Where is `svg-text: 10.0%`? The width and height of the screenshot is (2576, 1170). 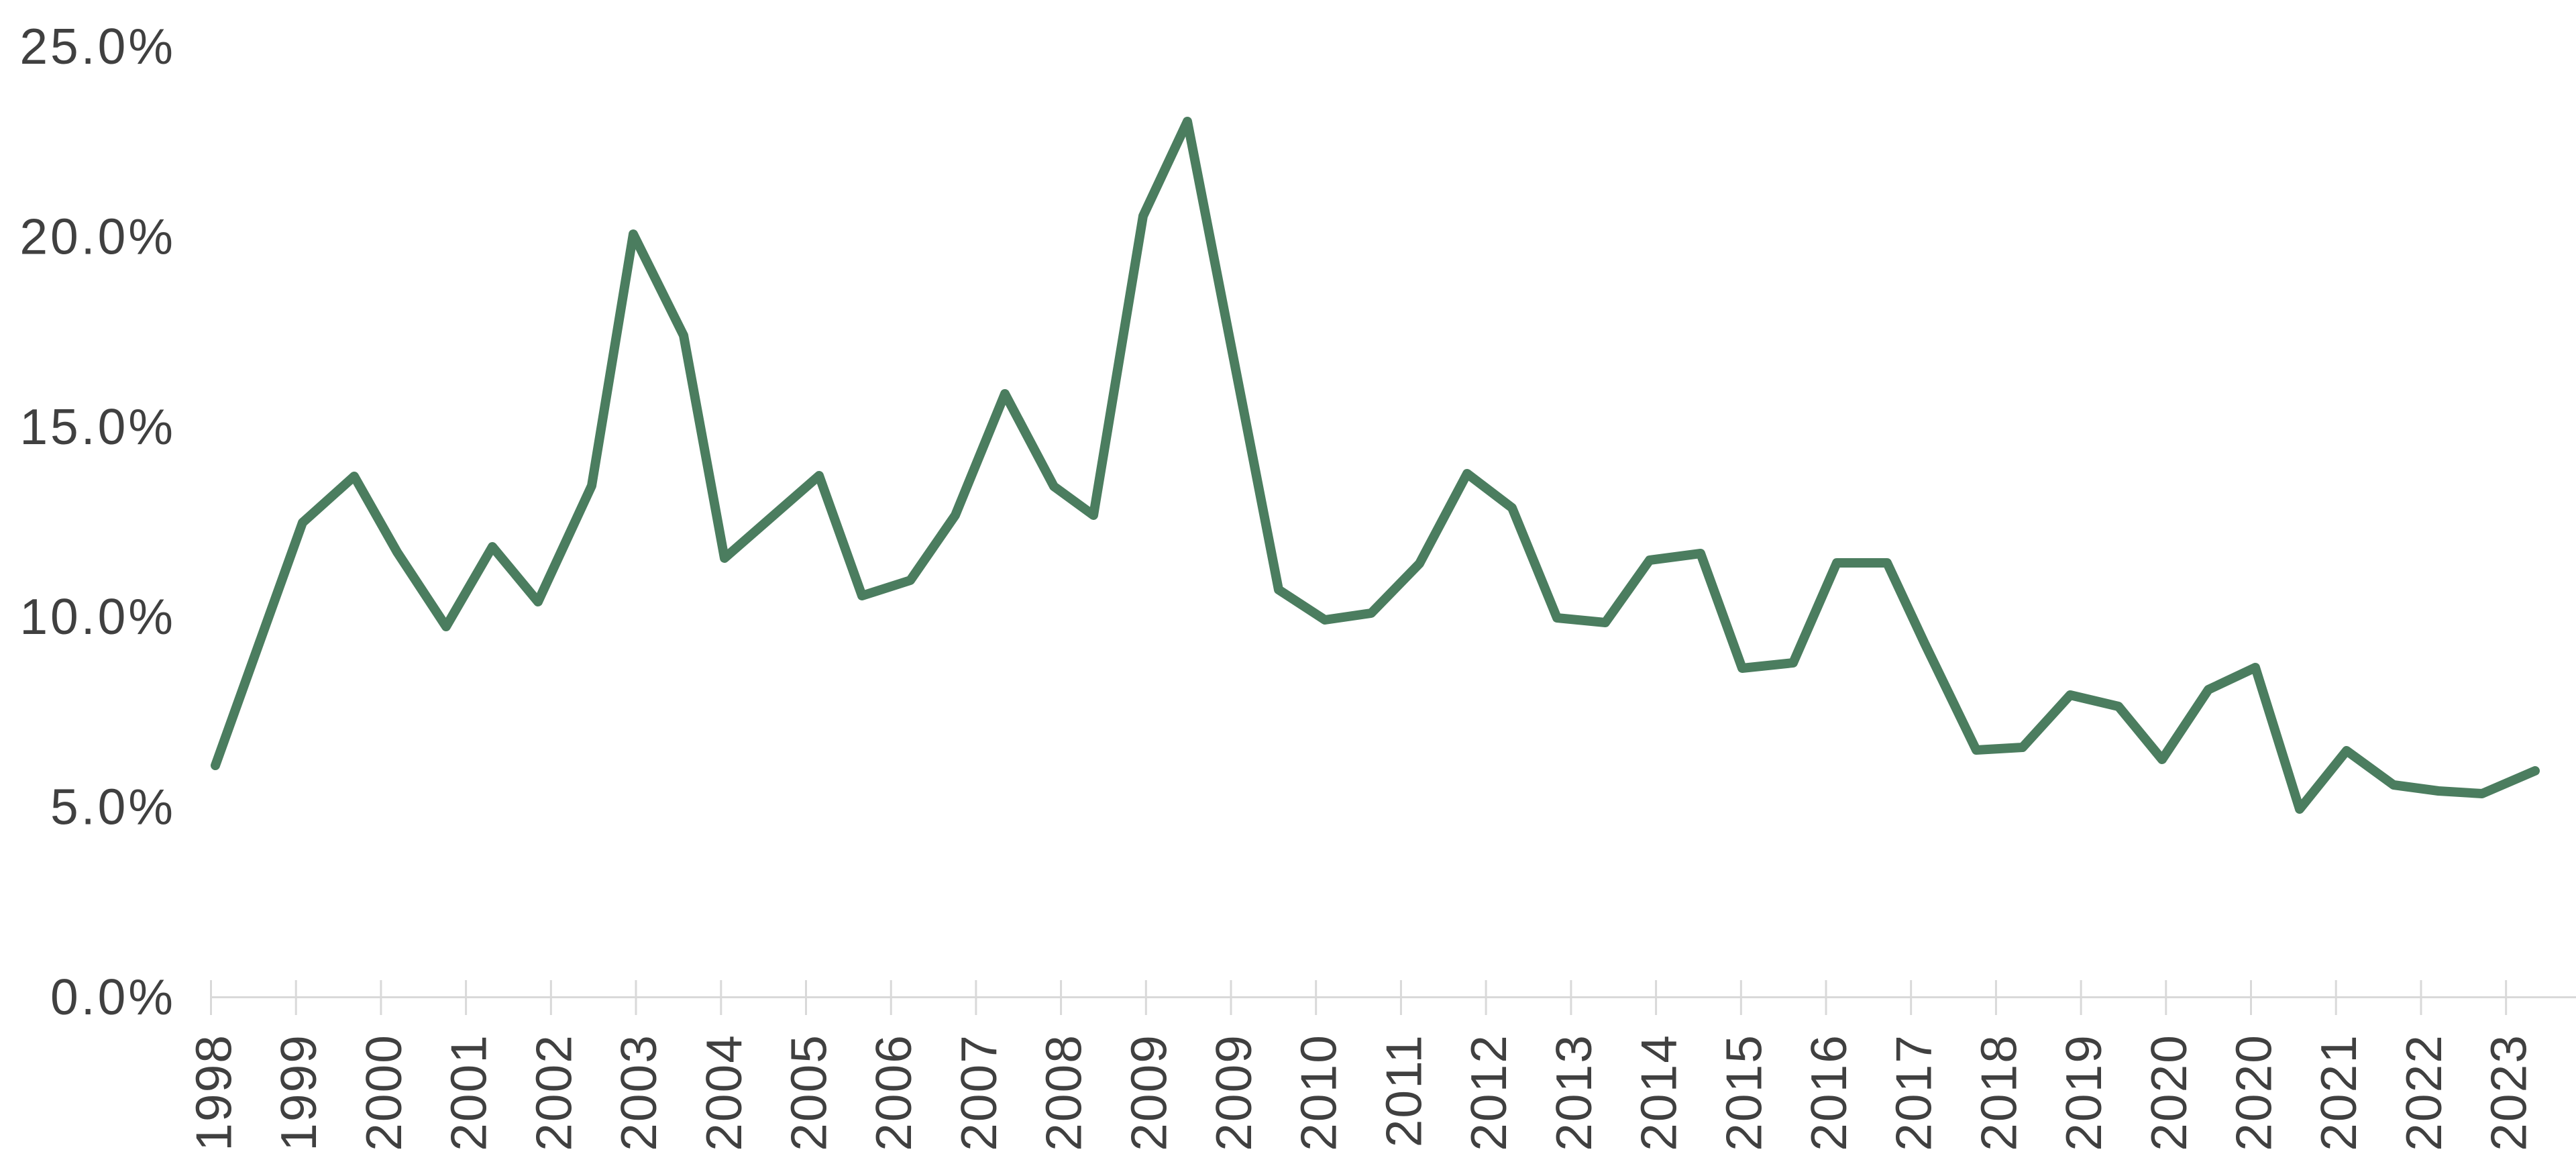
svg-text: 10.0% is located at coordinates (97, 616).